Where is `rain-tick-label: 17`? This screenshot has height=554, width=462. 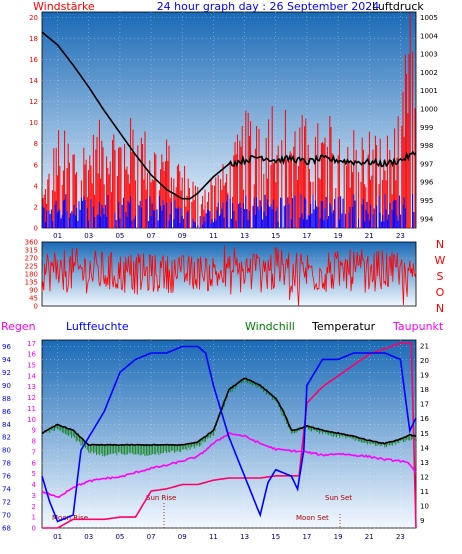
rain-tick-label: 17 is located at coordinates (31, 344).